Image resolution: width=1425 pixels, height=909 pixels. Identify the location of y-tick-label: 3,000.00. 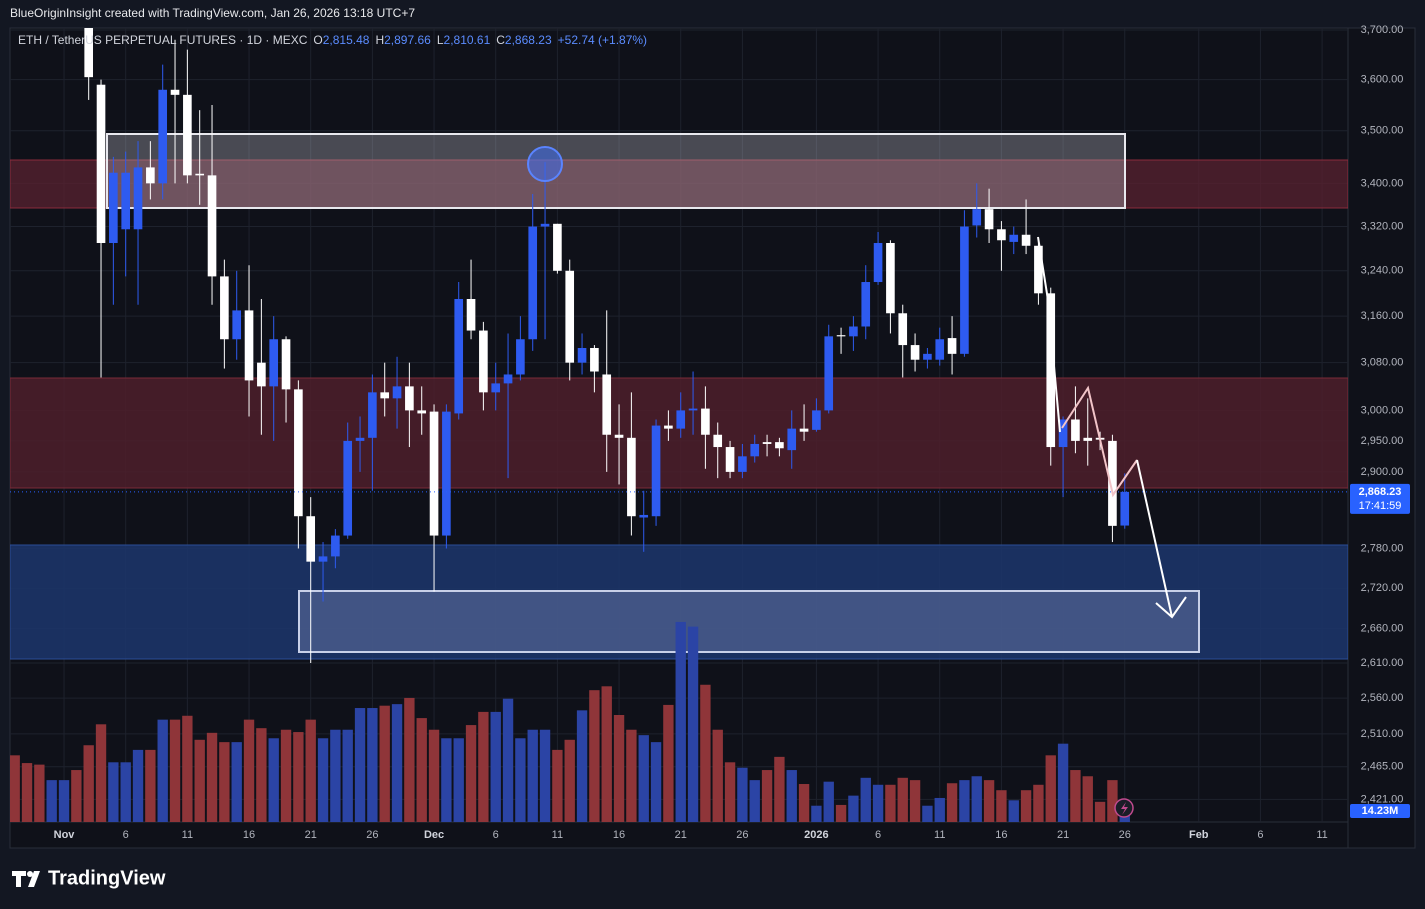
(1382, 410).